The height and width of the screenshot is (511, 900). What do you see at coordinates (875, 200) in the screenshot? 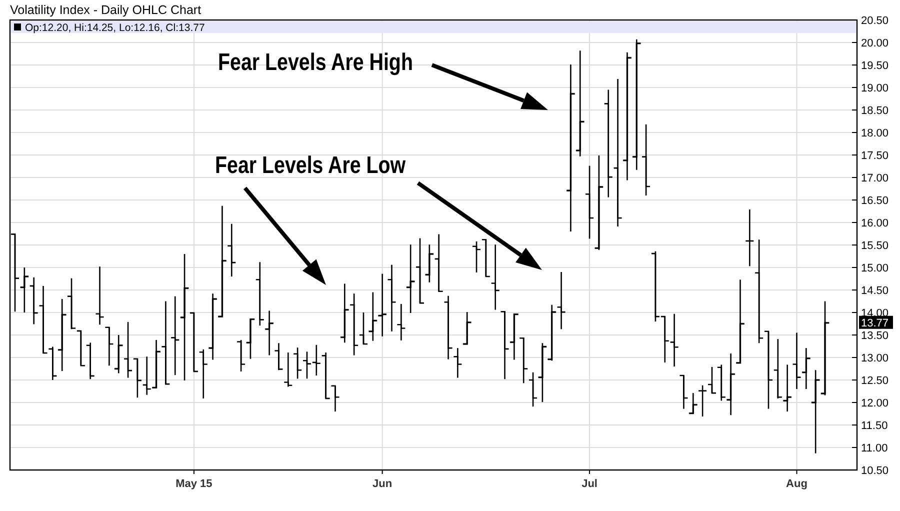
I see `y-tick-label: 16.50` at bounding box center [875, 200].